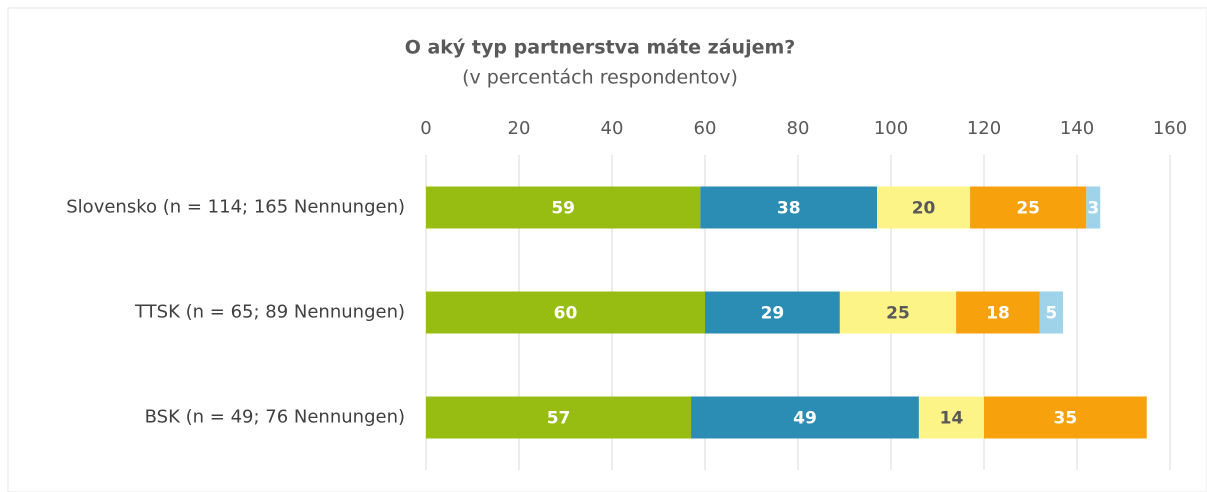 The height and width of the screenshot is (492, 1207). Describe the element at coordinates (275, 417) in the screenshot. I see `y-tick-label: BSK (n = 49; 76 Nennungen)` at that location.